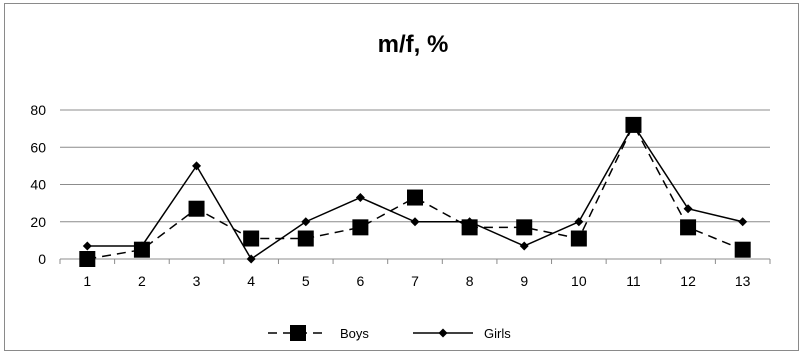  I want to click on x-tick-label-12: 12, so click(688, 281).